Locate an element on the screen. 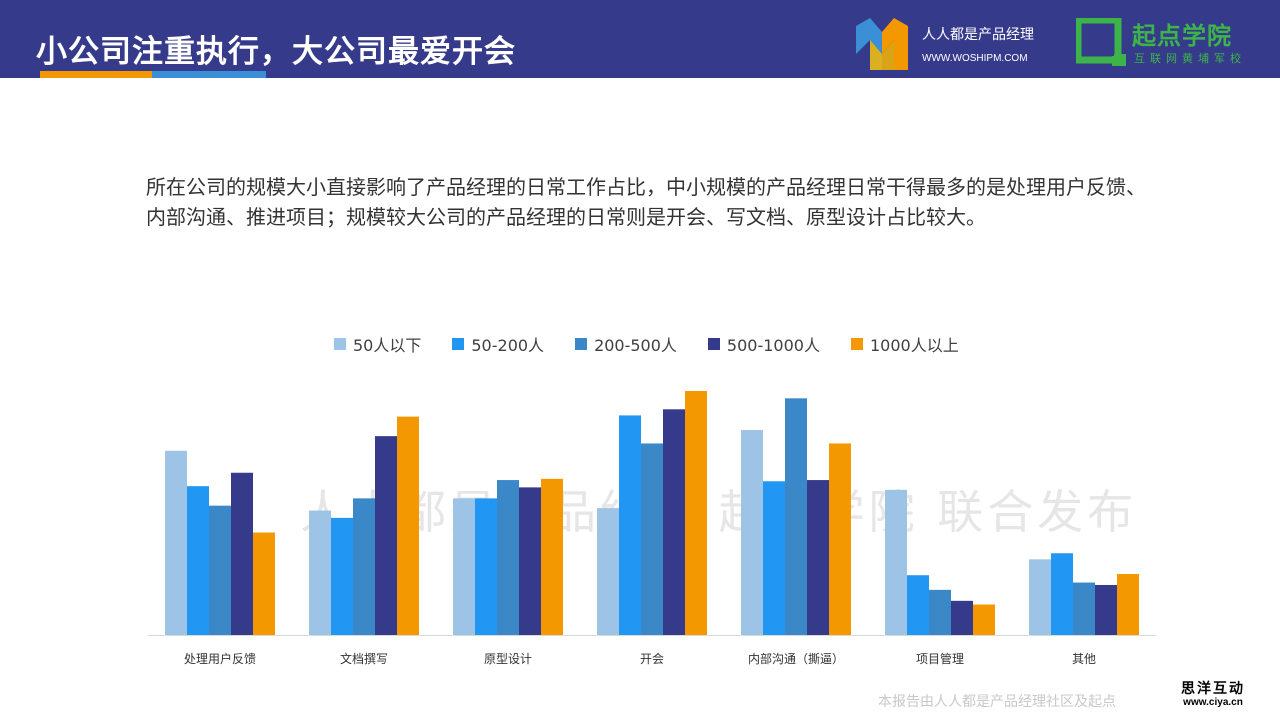 Image resolution: width=1280 pixels, height=720 pixels. x-tick-label: 内部沟通（撕逼） is located at coordinates (796, 658).